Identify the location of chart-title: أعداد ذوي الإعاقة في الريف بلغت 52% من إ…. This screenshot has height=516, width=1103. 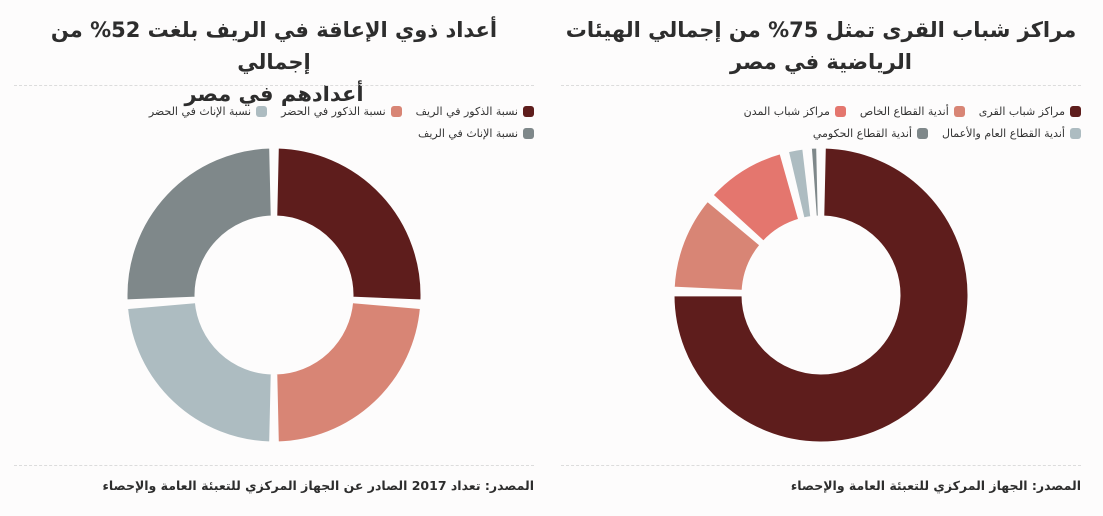
(274, 62).